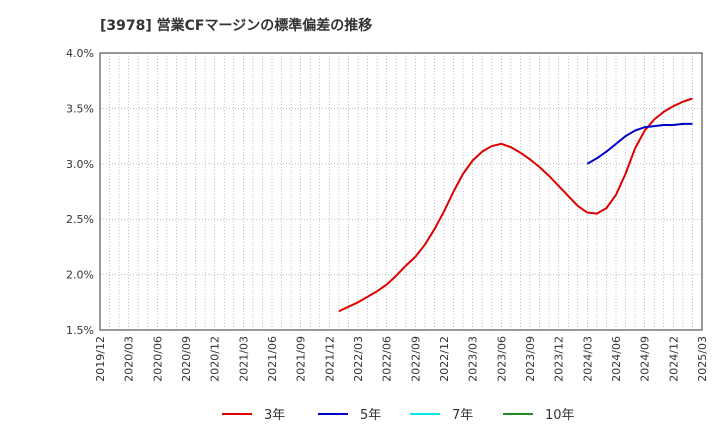 The width and height of the screenshot is (720, 440). I want to click on x-tick-label: 2022/12, so click(444, 359).